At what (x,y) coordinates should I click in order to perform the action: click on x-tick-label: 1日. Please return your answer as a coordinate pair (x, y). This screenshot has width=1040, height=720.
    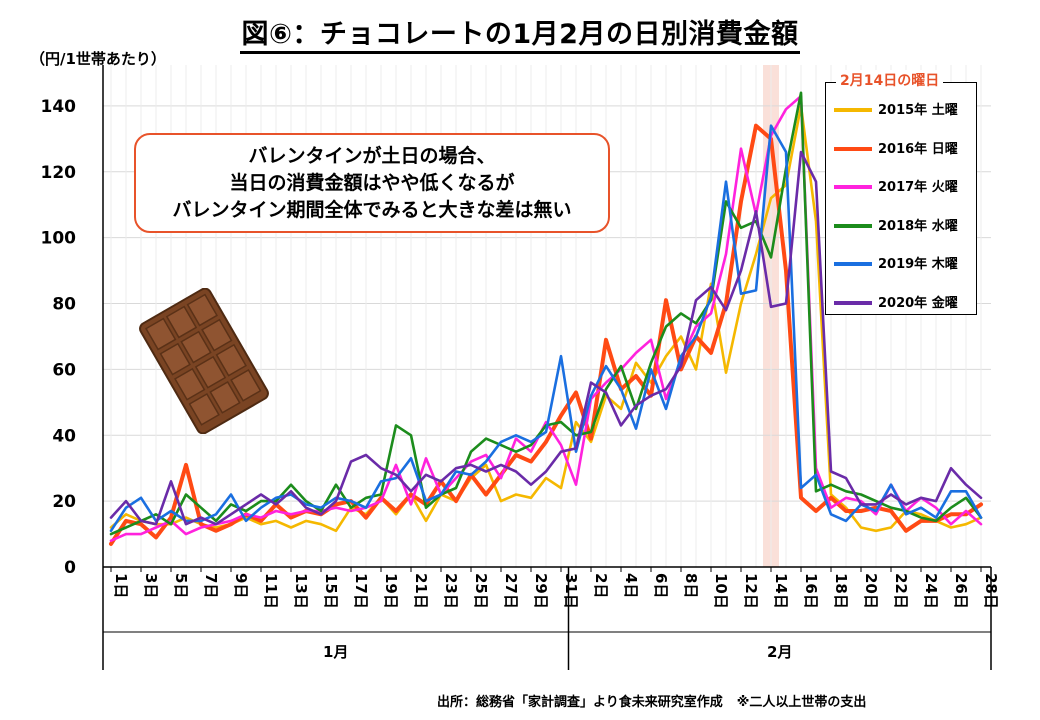
    Looking at the image, I should click on (121, 585).